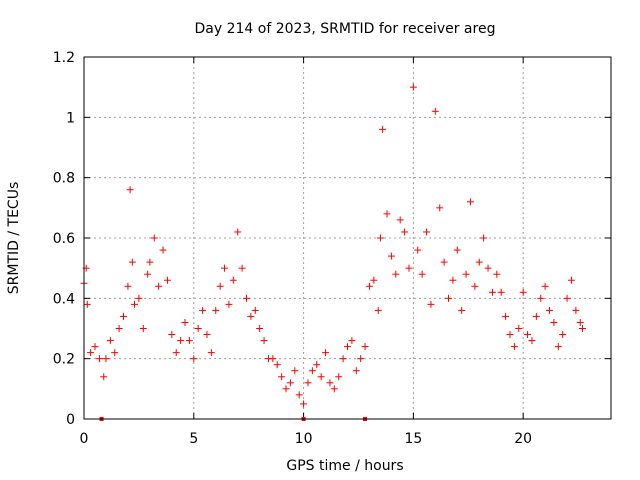  Describe the element at coordinates (344, 466) in the screenshot. I see `x-axis-label: GPS time / hours` at that location.